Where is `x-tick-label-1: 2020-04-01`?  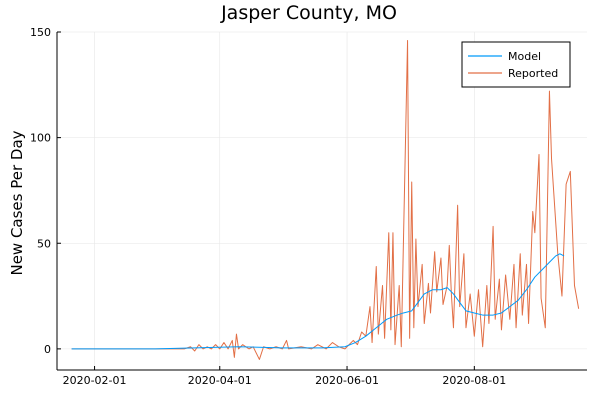 x-tick-label-1: 2020-04-01 is located at coordinates (220, 380).